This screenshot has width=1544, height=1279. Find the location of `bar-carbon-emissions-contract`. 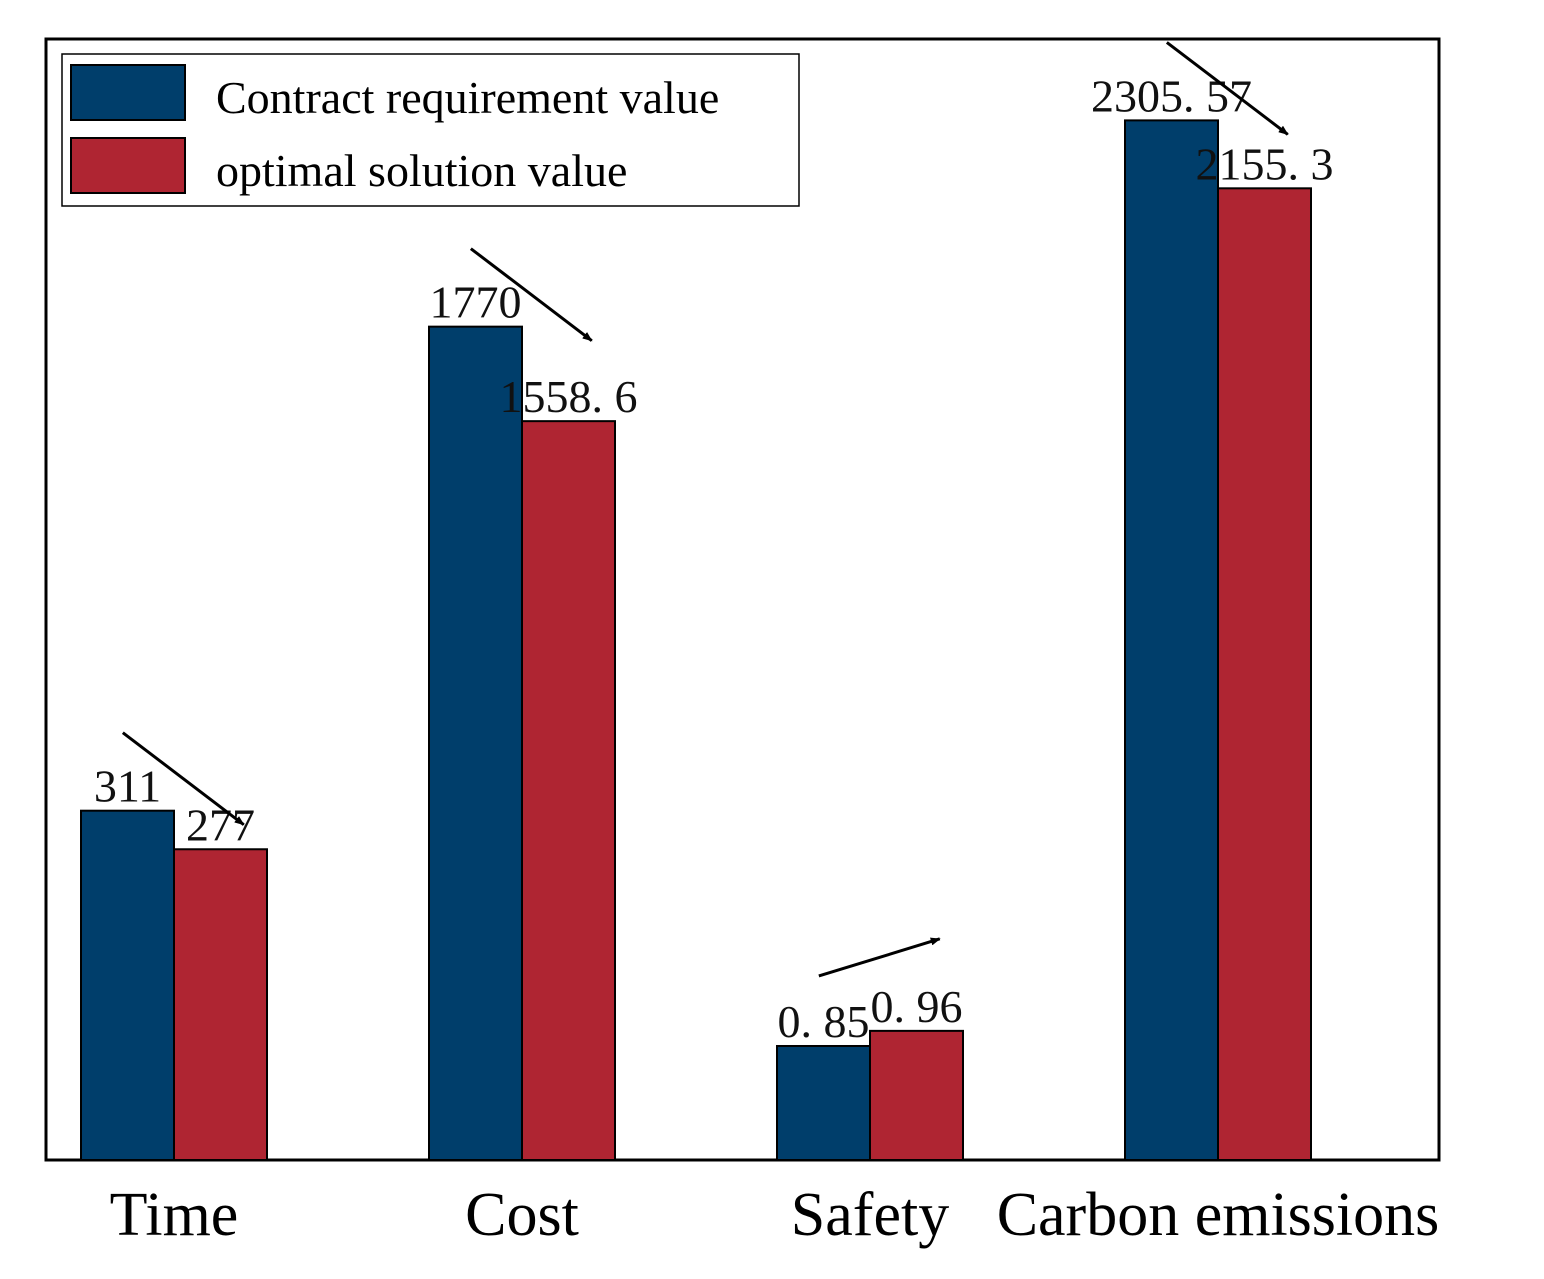

bar-carbon-emissions-contract is located at coordinates (1171, 640).